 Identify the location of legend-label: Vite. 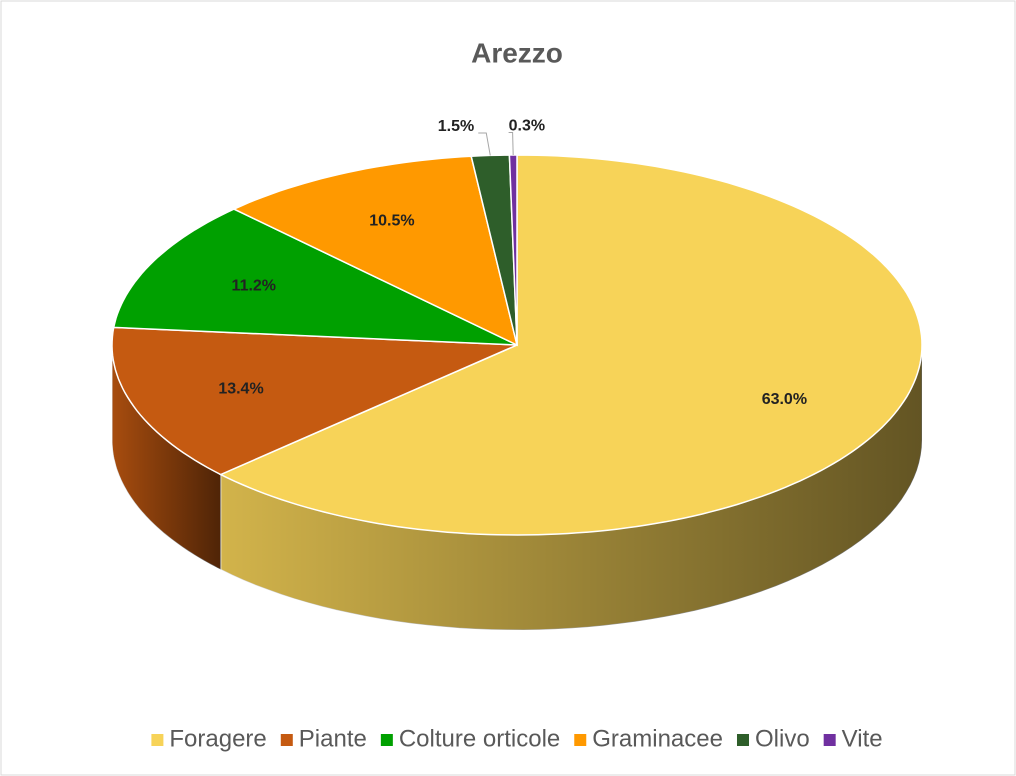
(862, 738).